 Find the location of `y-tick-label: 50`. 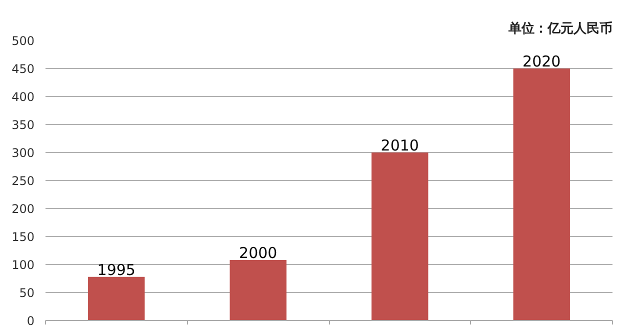

y-tick-label: 50 is located at coordinates (27, 293).